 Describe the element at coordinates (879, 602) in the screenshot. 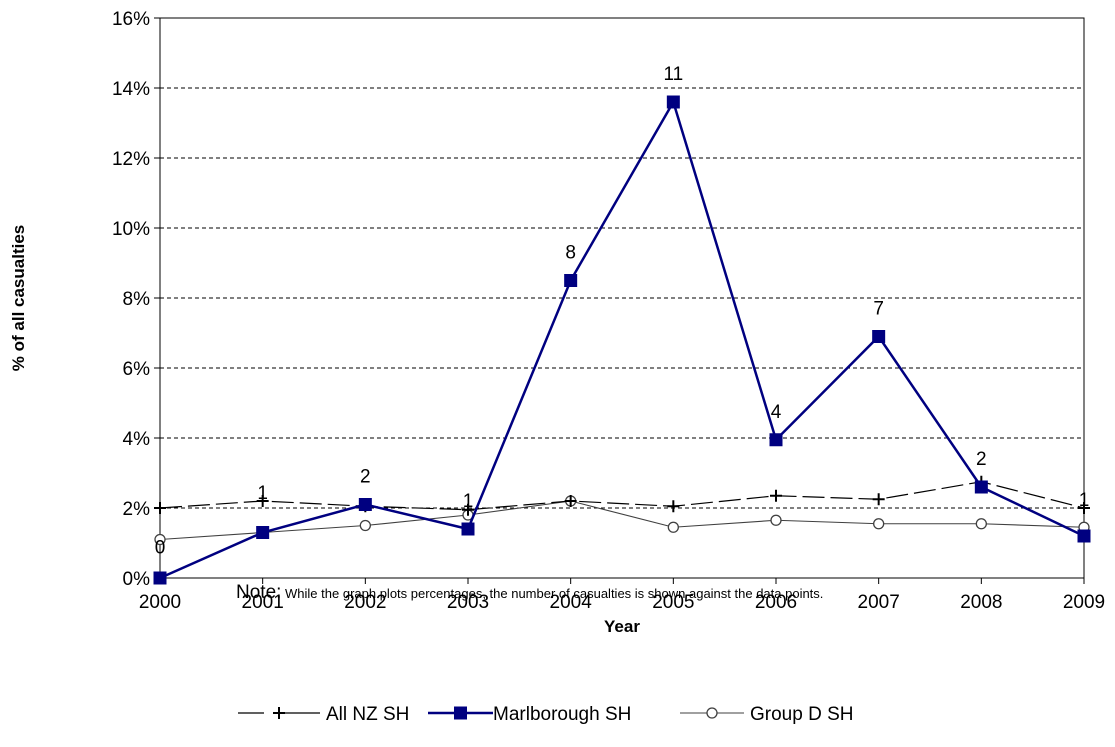

I see `x-tick-label: 2007` at that location.